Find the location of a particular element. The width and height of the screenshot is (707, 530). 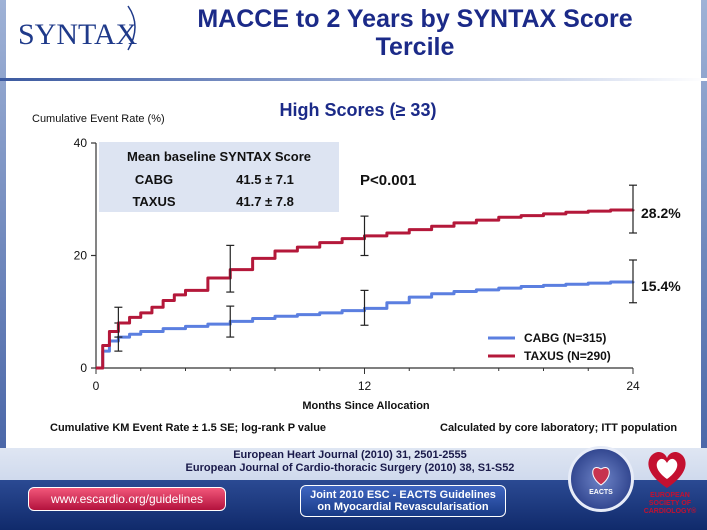

table-row-label: TAXUS is located at coordinates (153, 201).